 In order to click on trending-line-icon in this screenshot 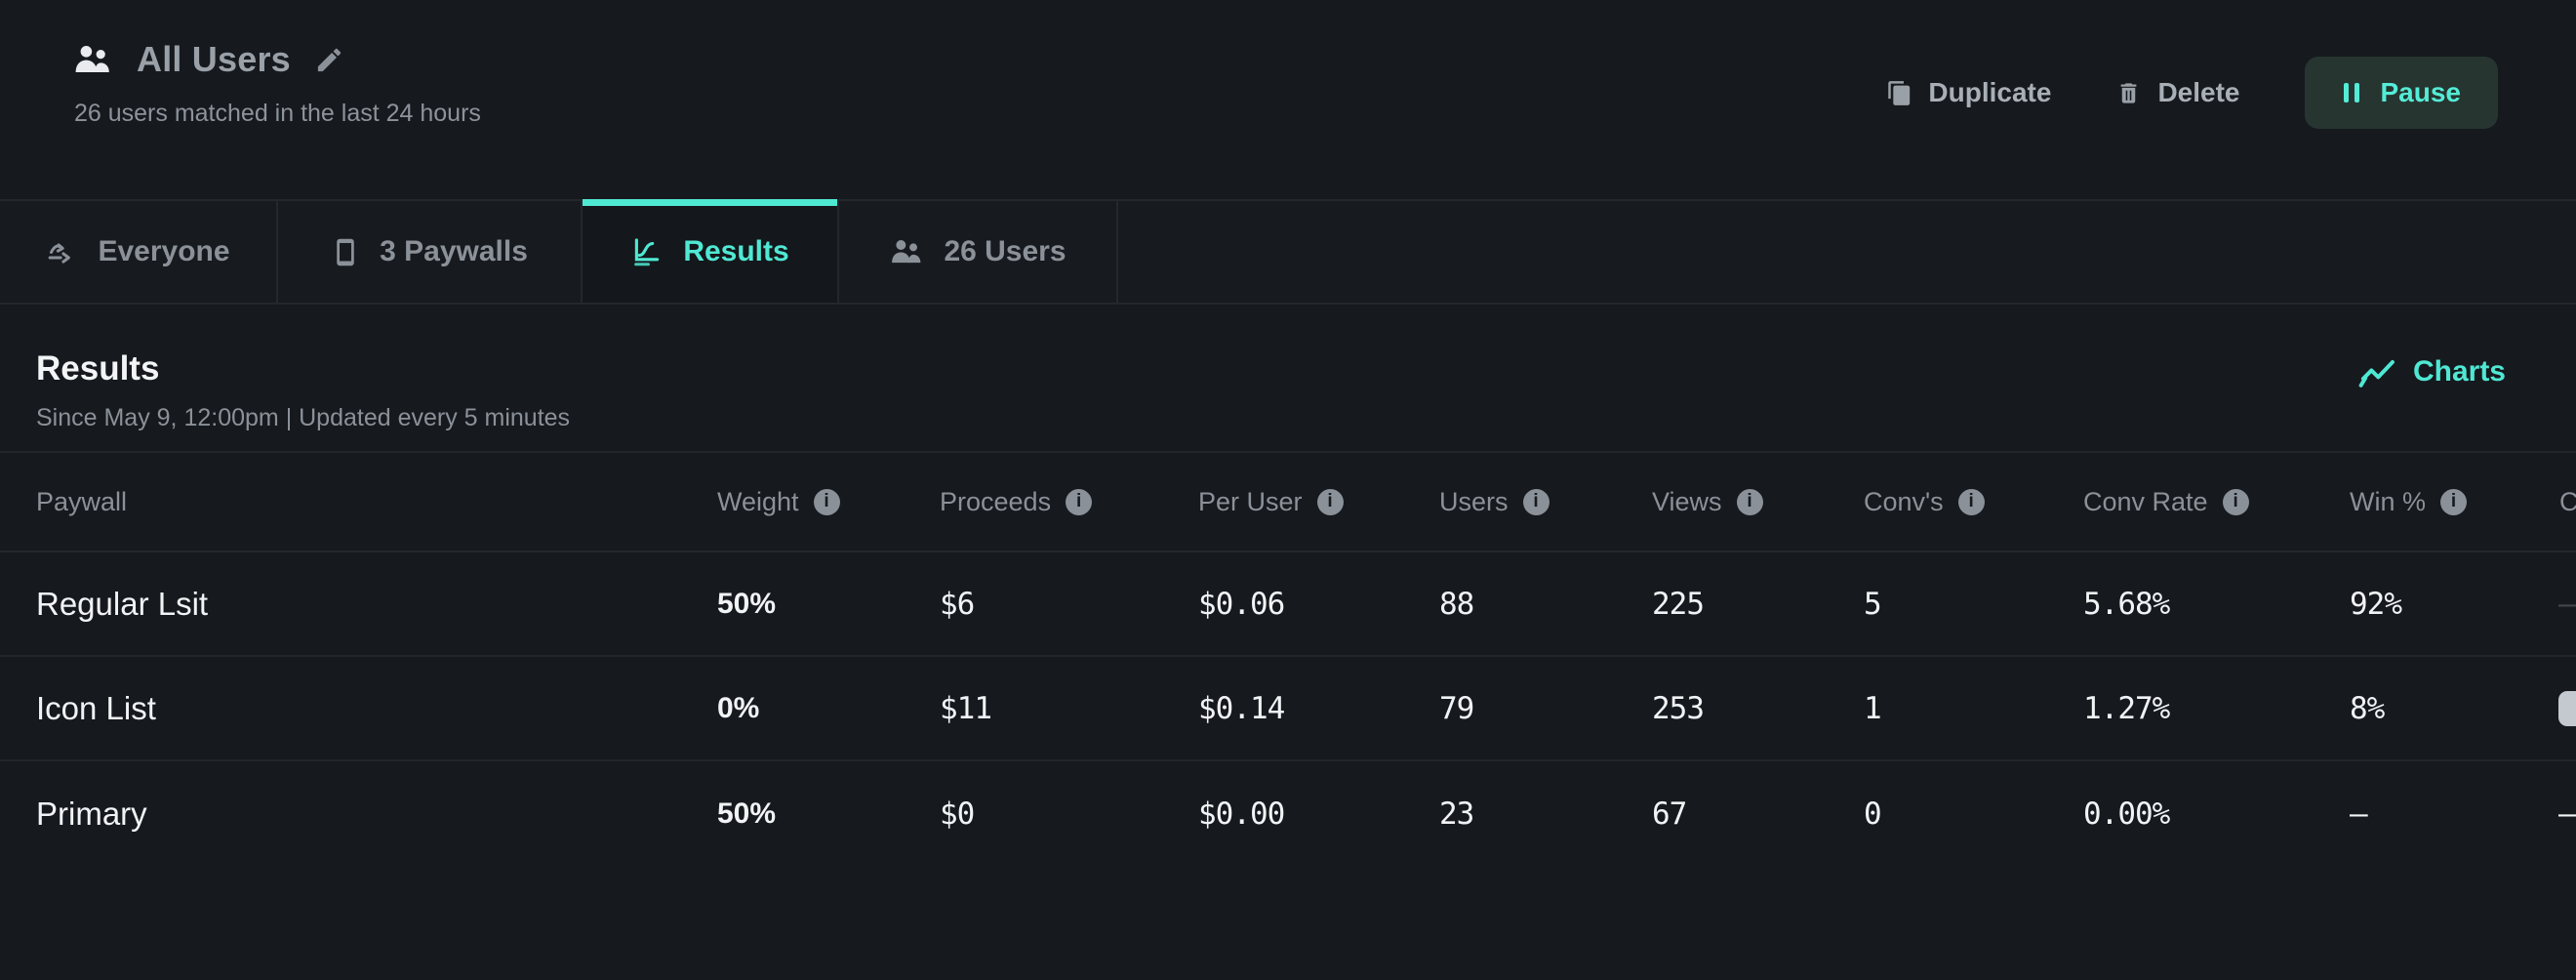, I will do `click(2375, 371)`.